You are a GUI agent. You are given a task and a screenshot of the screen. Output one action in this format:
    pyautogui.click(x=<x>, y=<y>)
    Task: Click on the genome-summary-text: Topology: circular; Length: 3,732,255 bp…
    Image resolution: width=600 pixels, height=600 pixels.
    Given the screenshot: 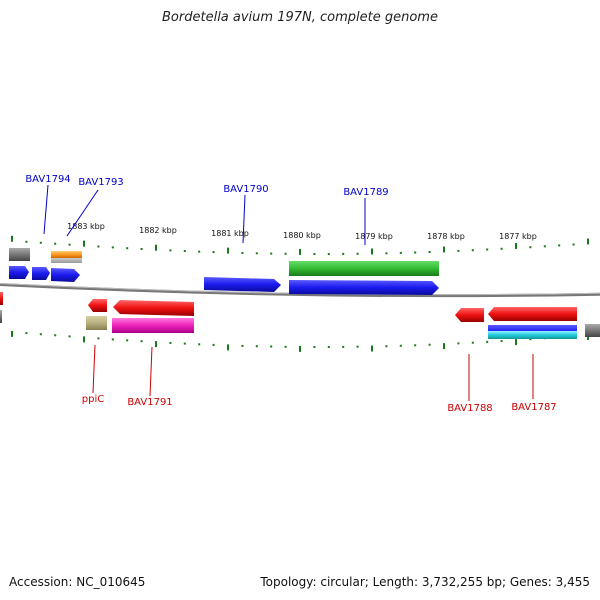 What is the action you would take?
    pyautogui.click(x=425, y=582)
    